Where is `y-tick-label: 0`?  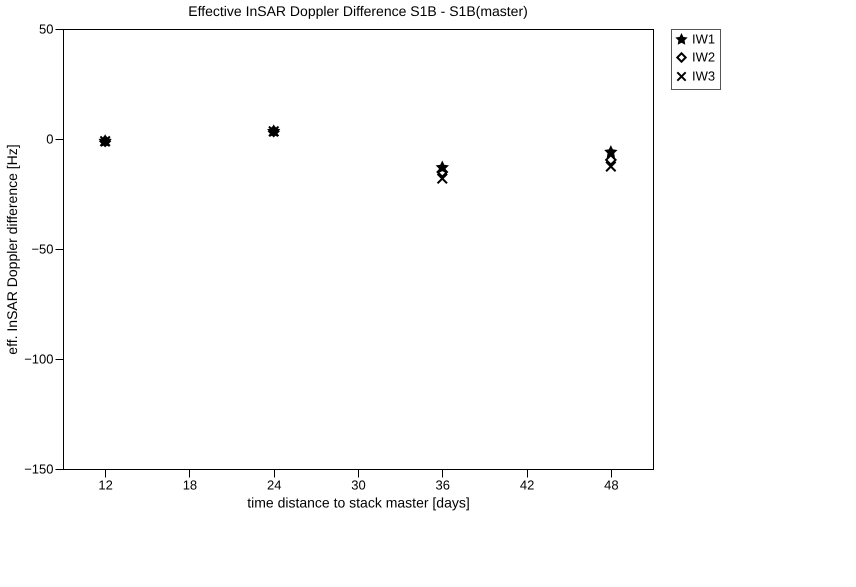 y-tick-label: 0 is located at coordinates (50, 139).